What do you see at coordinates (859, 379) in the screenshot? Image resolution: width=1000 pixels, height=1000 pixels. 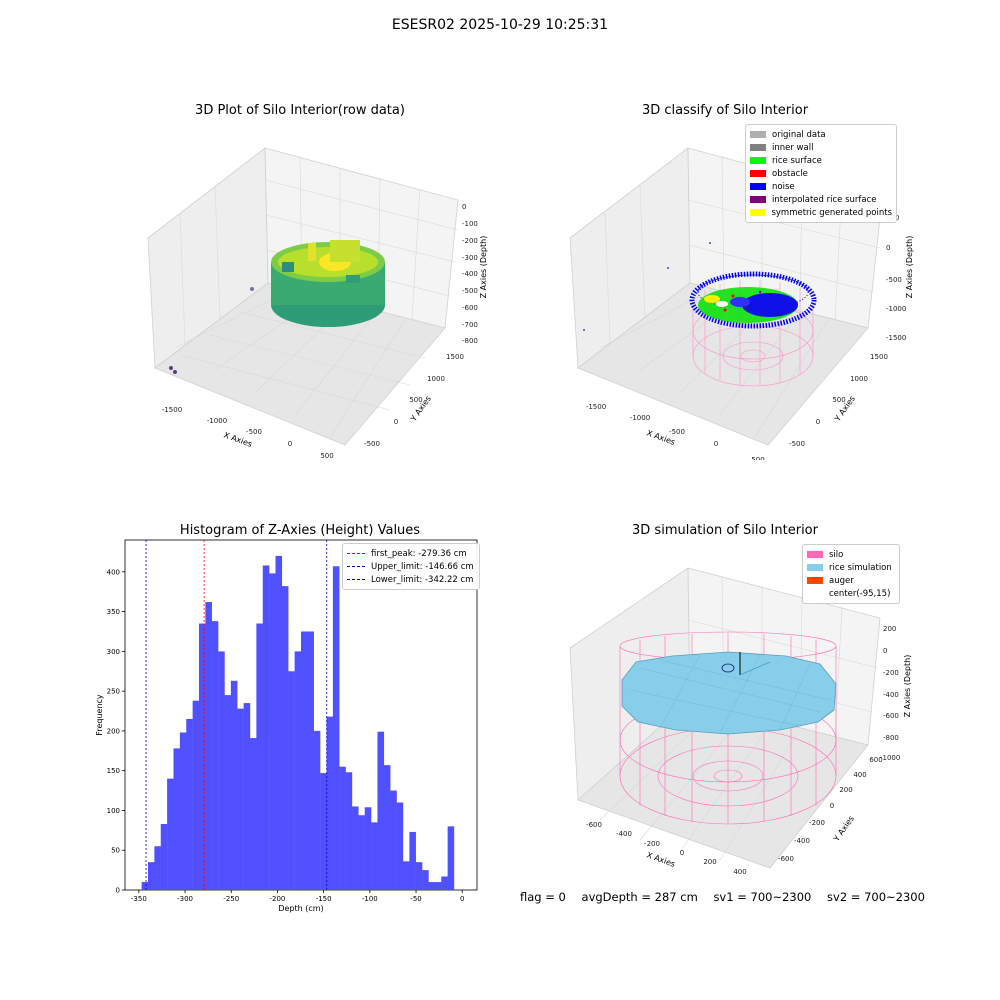 I see `p2-ytick: 1000` at bounding box center [859, 379].